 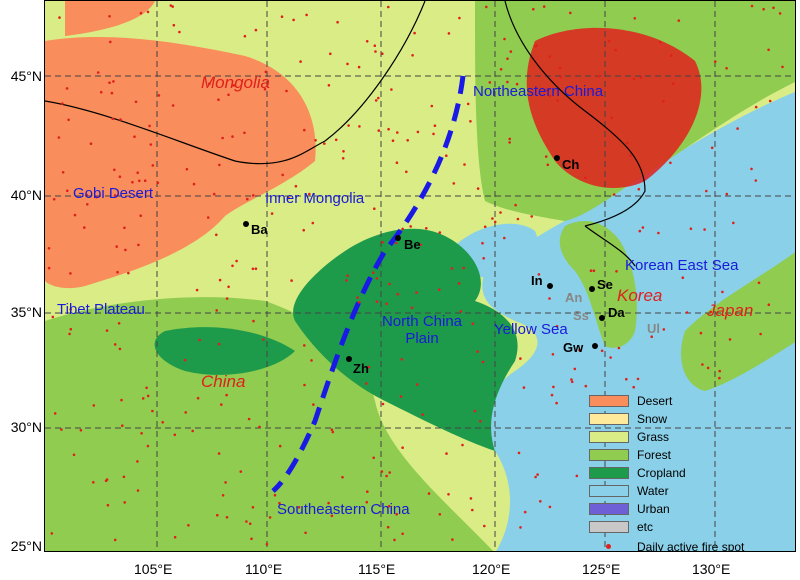 What do you see at coordinates (361, 368) in the screenshot?
I see `city-label-zh: Zh` at bounding box center [361, 368].